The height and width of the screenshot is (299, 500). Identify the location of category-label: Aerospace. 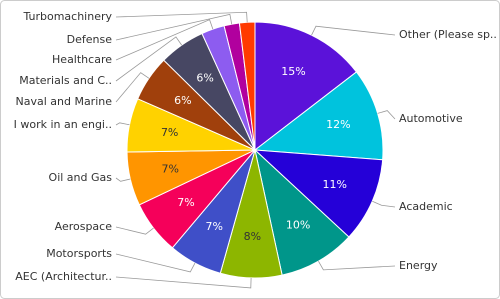
(84, 226).